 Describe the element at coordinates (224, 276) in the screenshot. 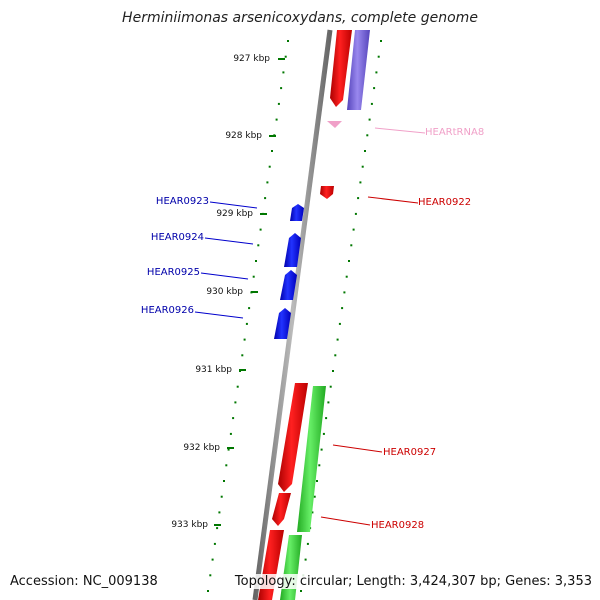

I see `leader-hear0925` at that location.